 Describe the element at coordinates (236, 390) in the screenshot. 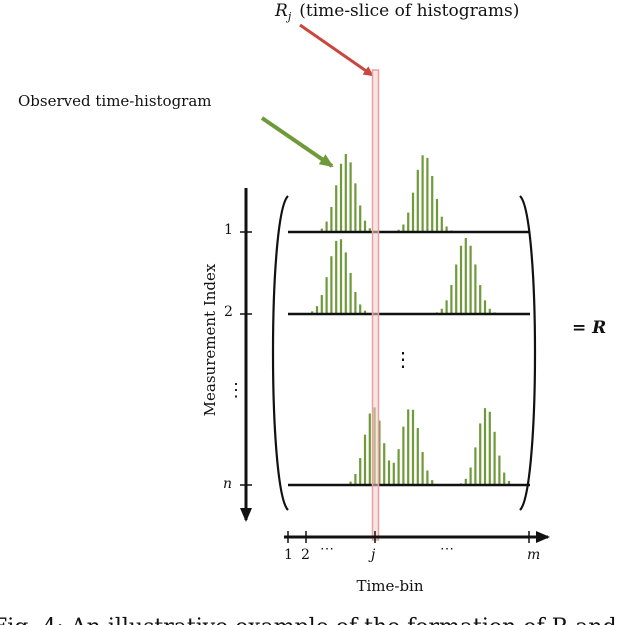

I see `row-tick-dots: ⋮` at that location.